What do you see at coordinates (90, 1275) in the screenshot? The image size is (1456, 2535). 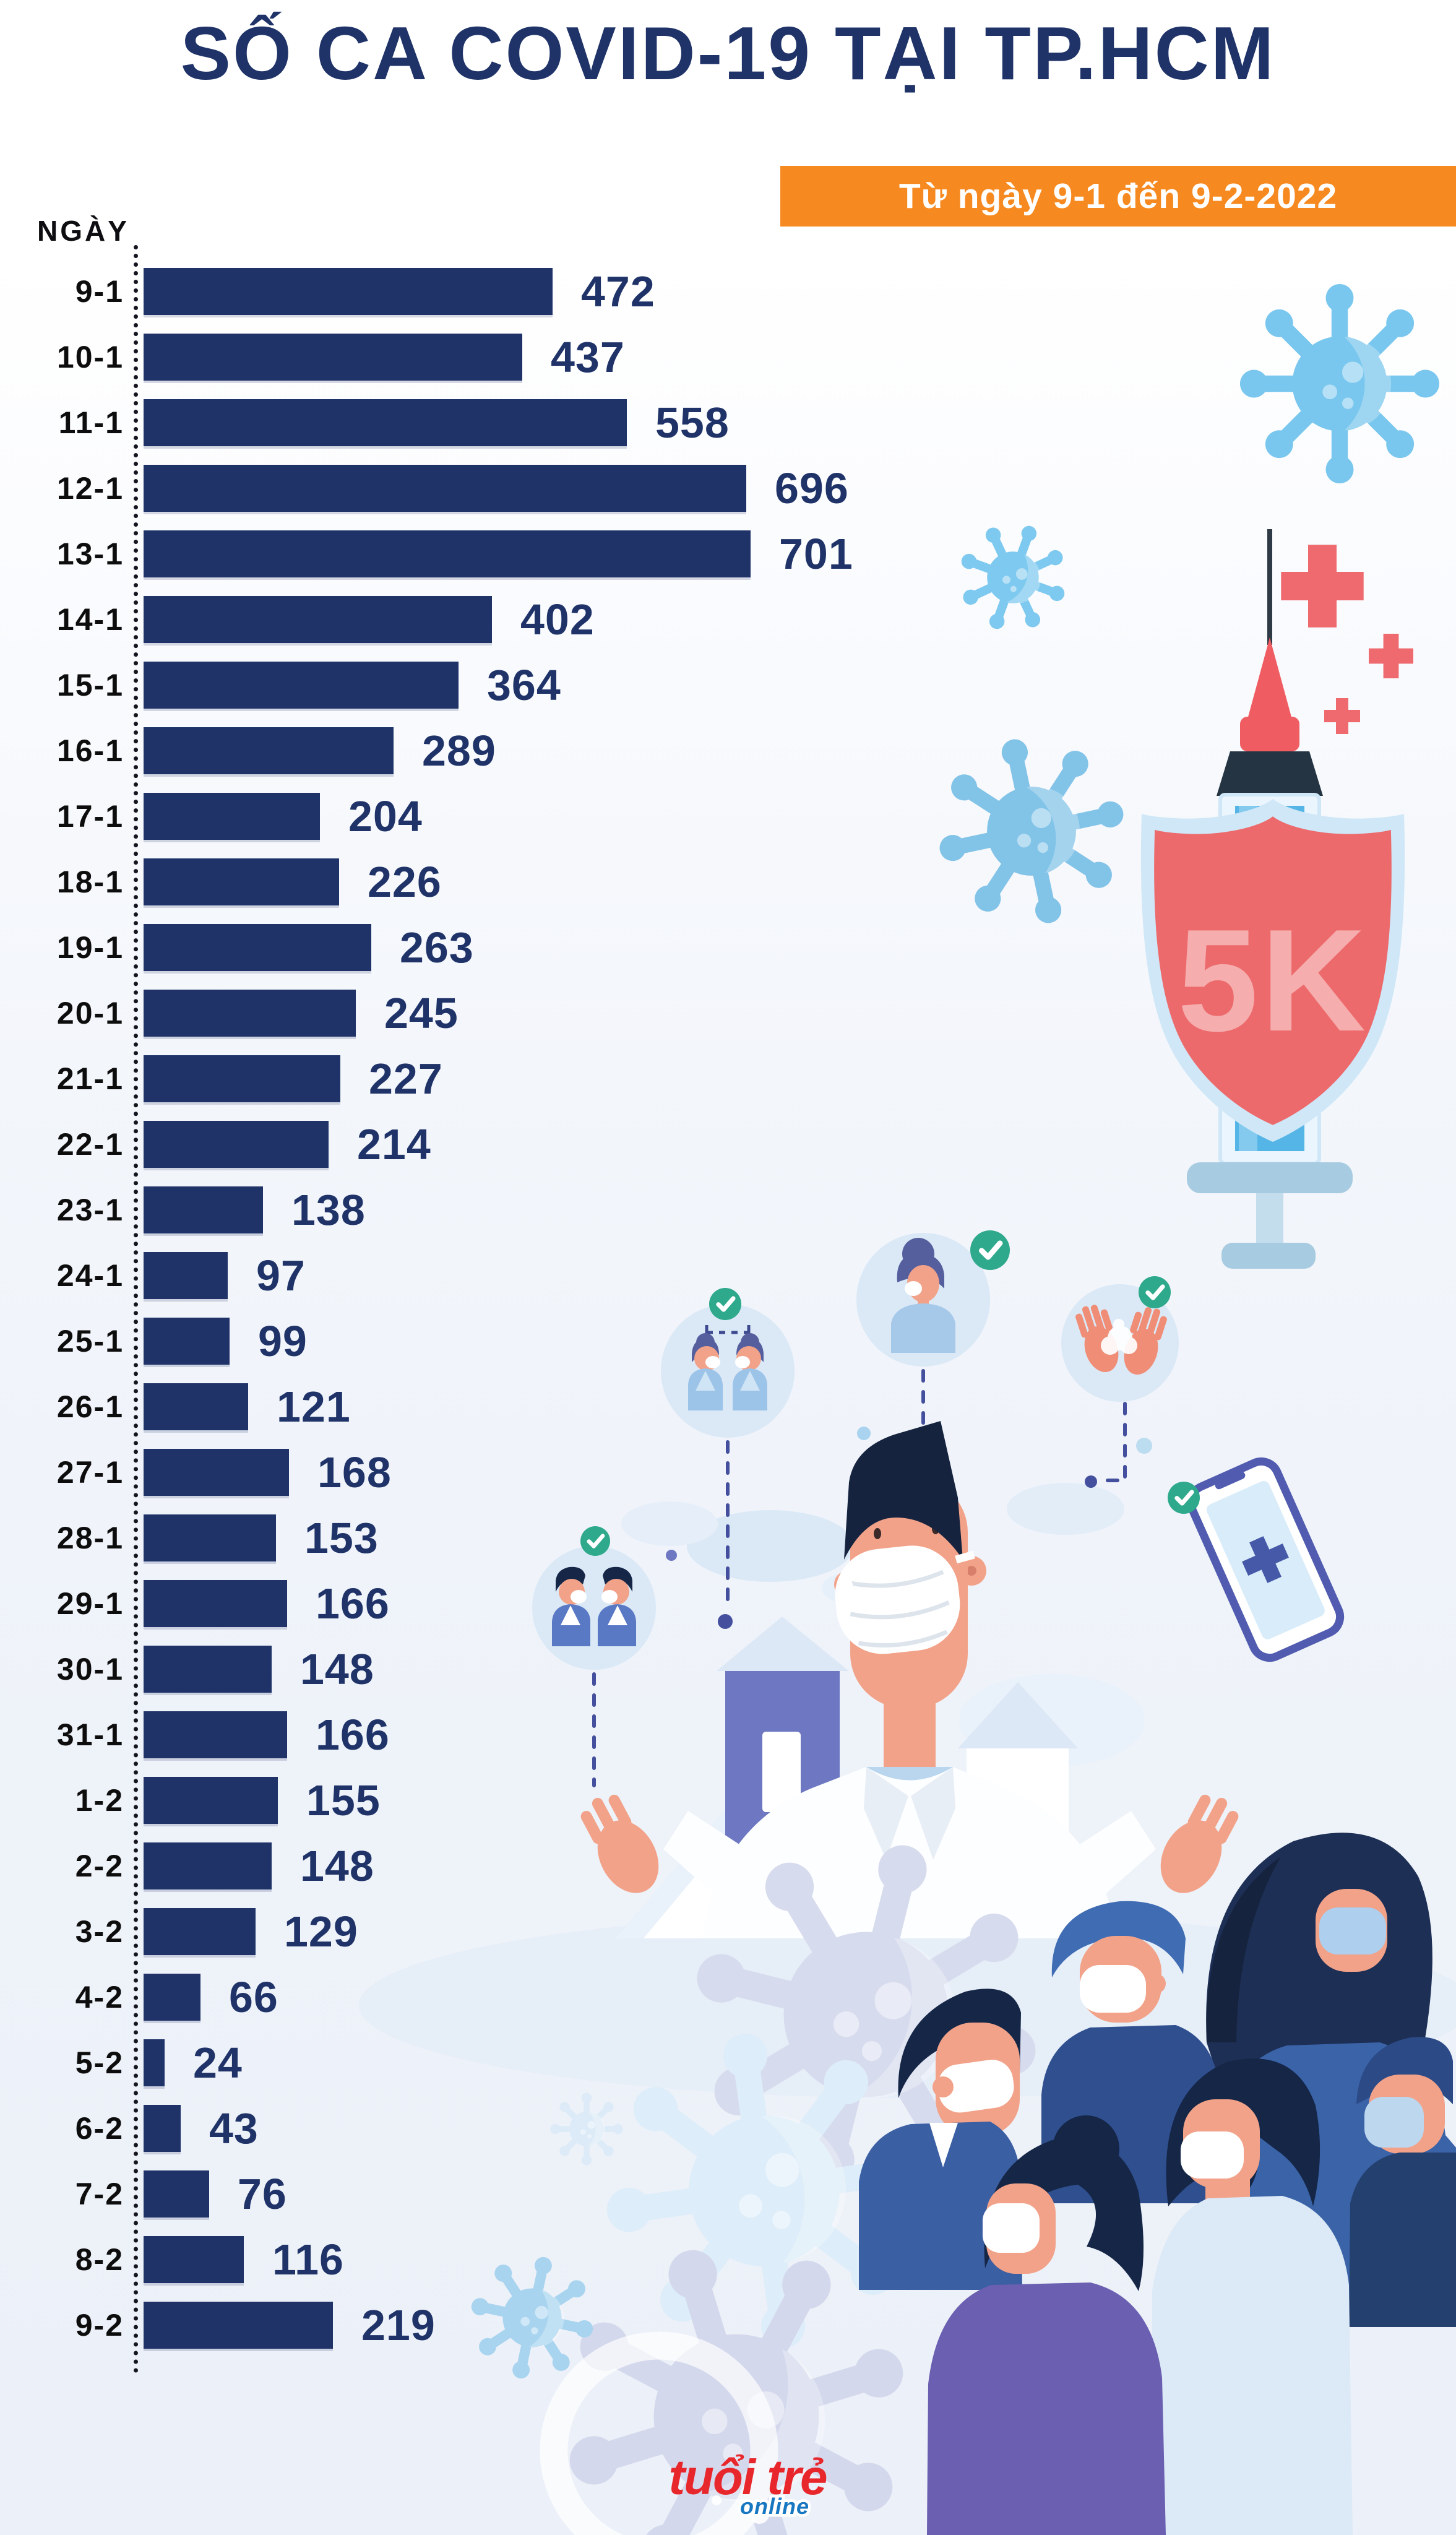 I see `row-date-label: 24-1` at bounding box center [90, 1275].